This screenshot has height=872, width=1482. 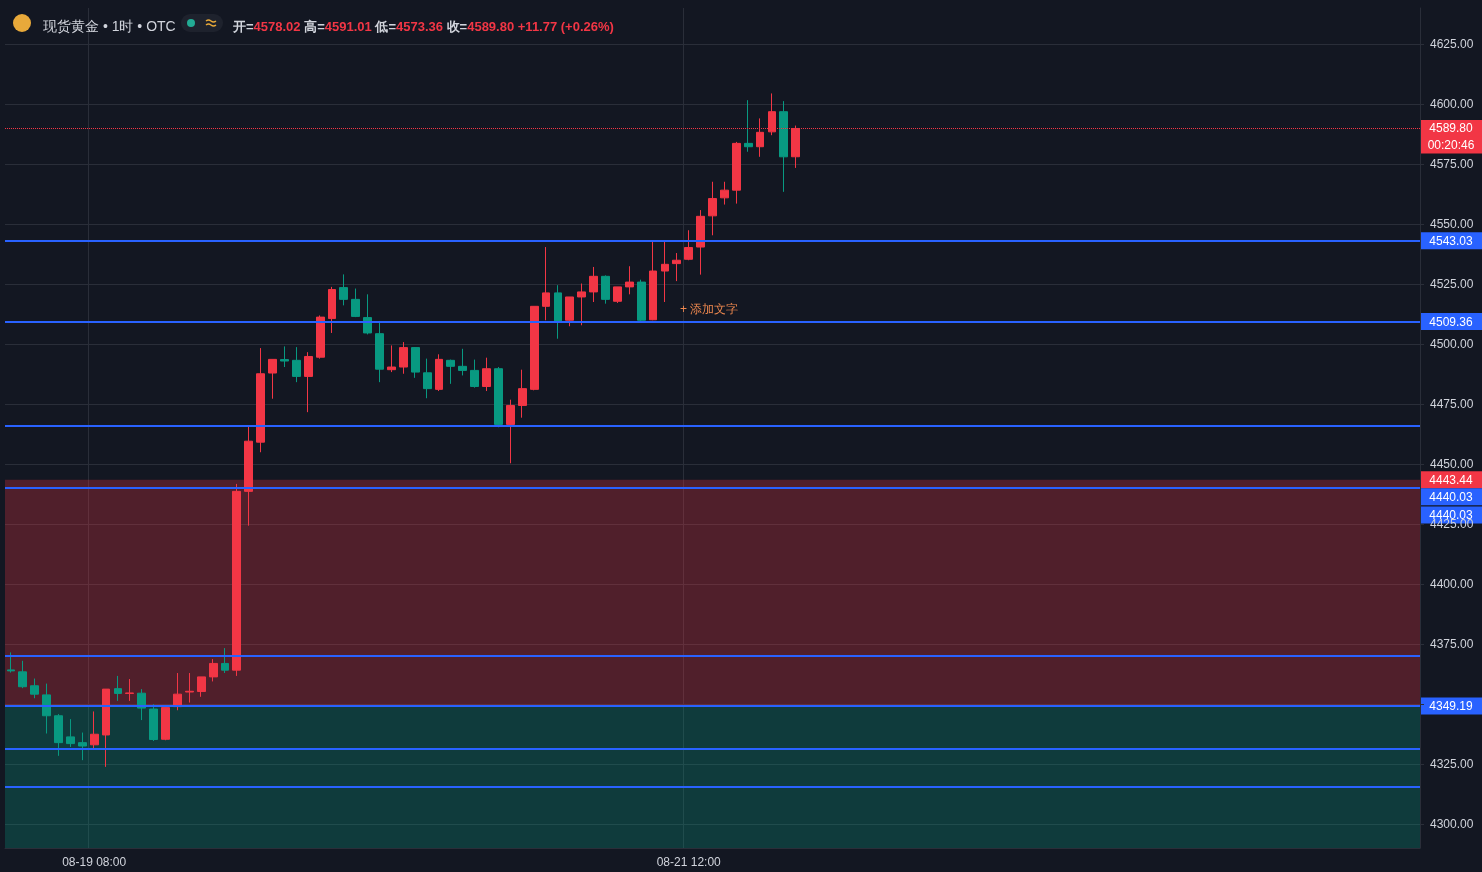 I want to click on y-tick-label: 4575.00, so click(x=1452, y=164).